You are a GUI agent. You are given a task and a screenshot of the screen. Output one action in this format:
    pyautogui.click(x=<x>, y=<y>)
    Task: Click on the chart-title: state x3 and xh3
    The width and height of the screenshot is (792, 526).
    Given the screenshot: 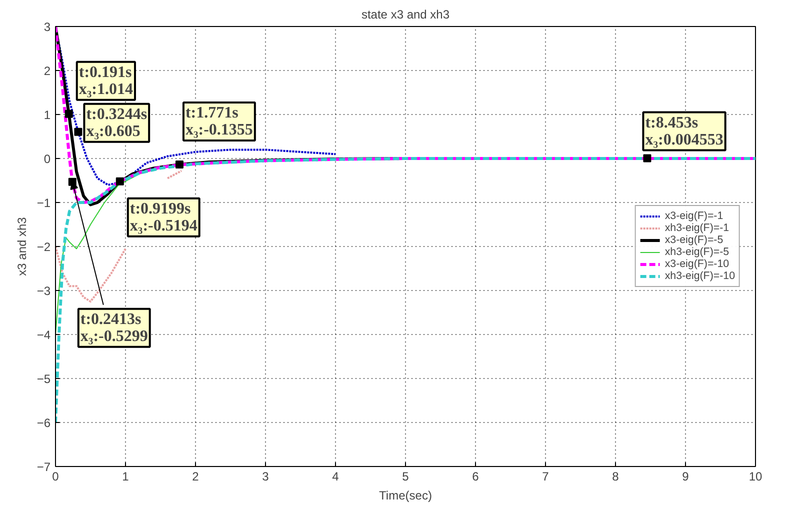 What is the action you would take?
    pyautogui.click(x=405, y=15)
    